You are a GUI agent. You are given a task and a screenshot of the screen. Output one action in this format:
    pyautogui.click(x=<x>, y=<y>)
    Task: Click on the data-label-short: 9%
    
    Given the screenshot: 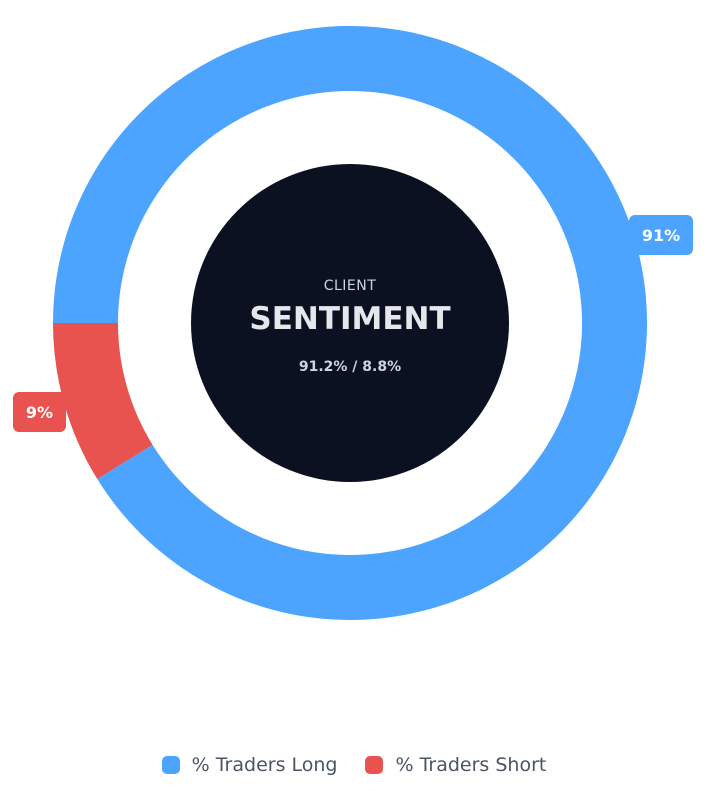 What is the action you would take?
    pyautogui.click(x=39, y=412)
    